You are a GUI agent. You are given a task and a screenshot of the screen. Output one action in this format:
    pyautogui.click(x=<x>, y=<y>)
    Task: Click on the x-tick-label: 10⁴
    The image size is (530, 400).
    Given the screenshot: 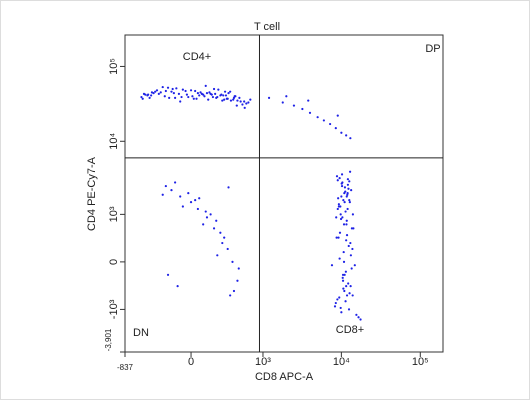 What is the action you would take?
    pyautogui.click(x=341, y=362)
    